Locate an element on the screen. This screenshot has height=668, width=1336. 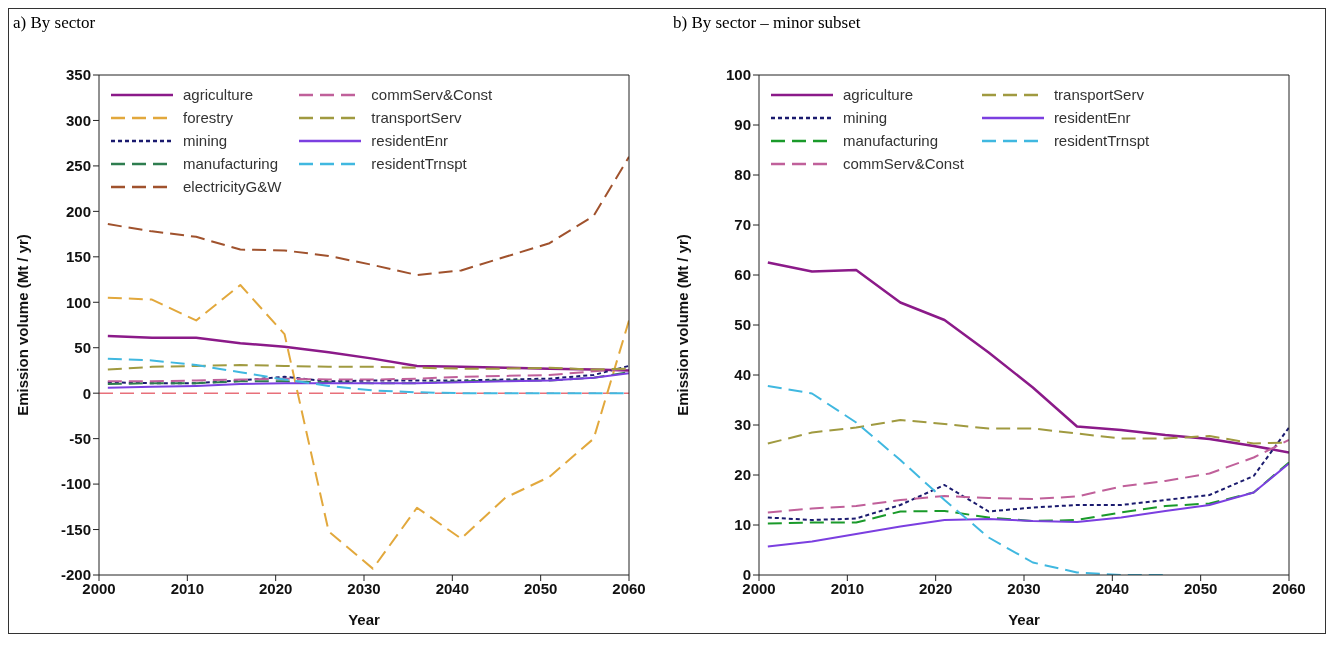
y-tick-label: 20 is located at coordinates (742, 475).